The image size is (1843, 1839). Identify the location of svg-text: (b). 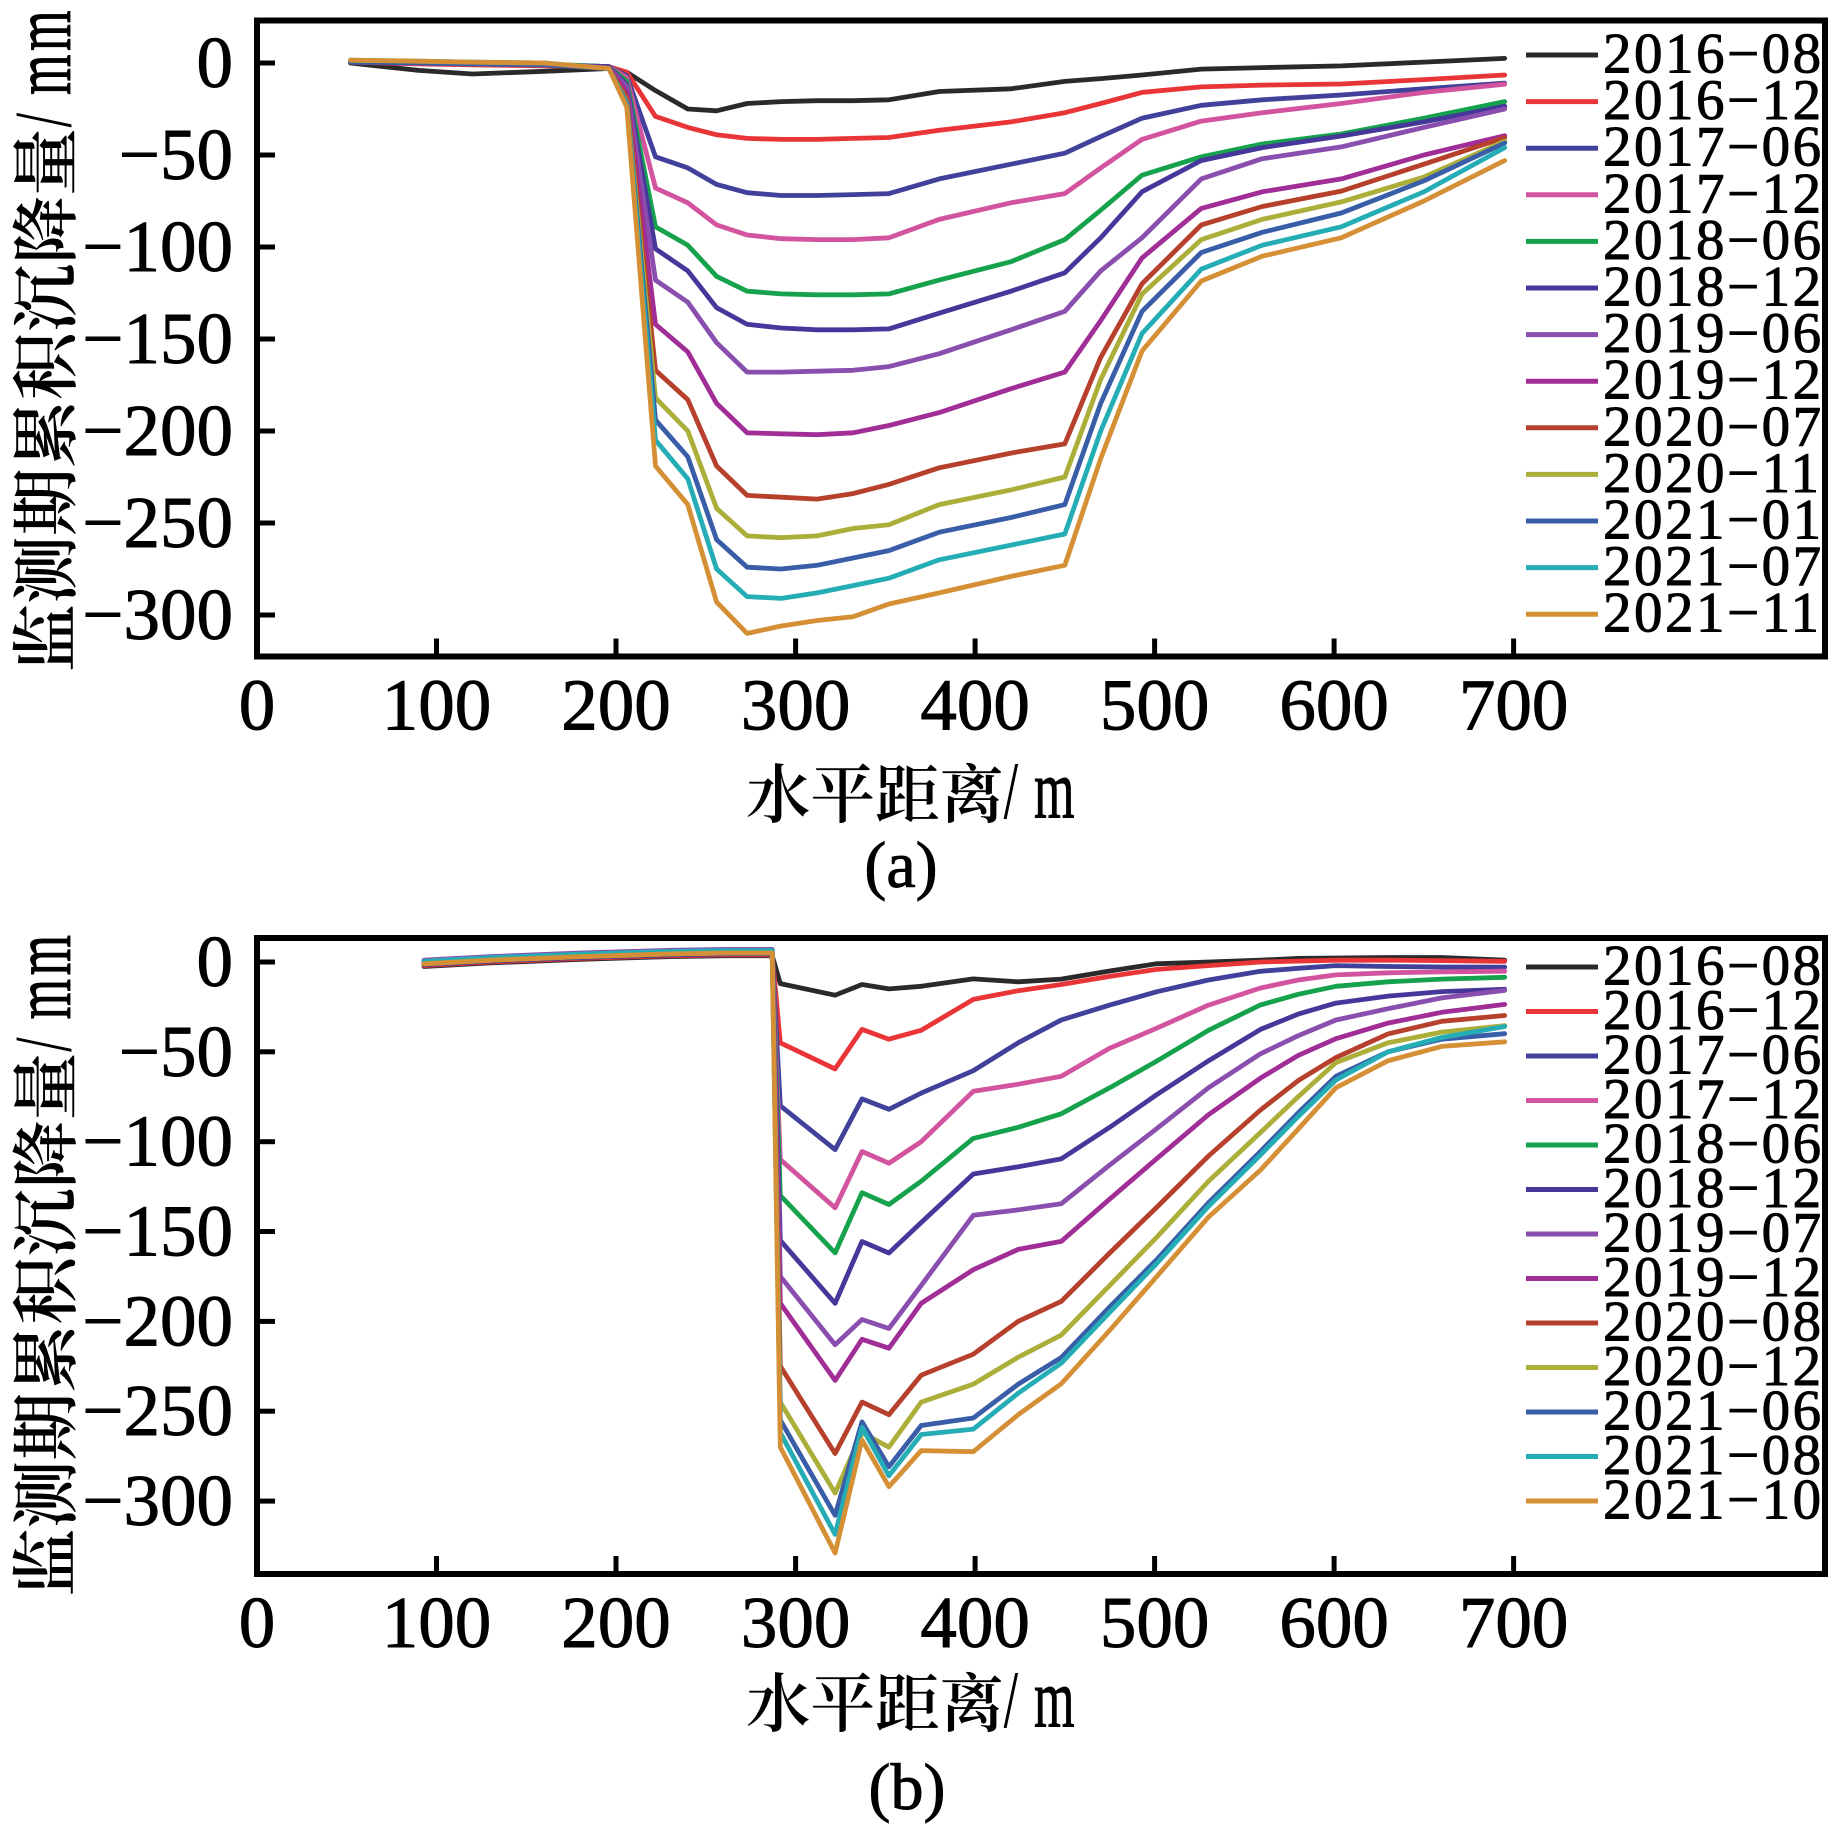
(907, 1787).